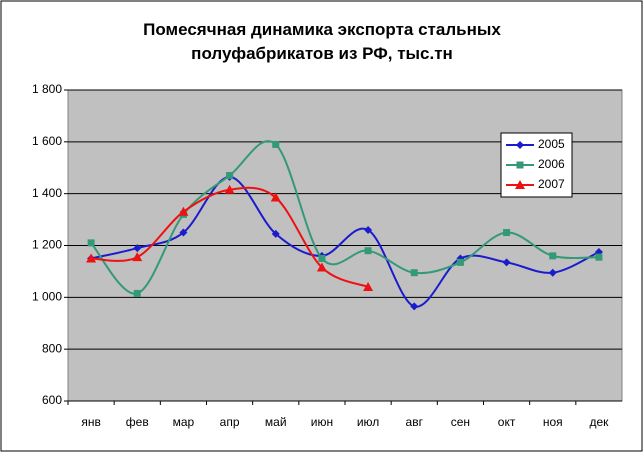 This screenshot has width=644, height=453. What do you see at coordinates (276, 422) in the screenshot?
I see `x-tick-label: май` at bounding box center [276, 422].